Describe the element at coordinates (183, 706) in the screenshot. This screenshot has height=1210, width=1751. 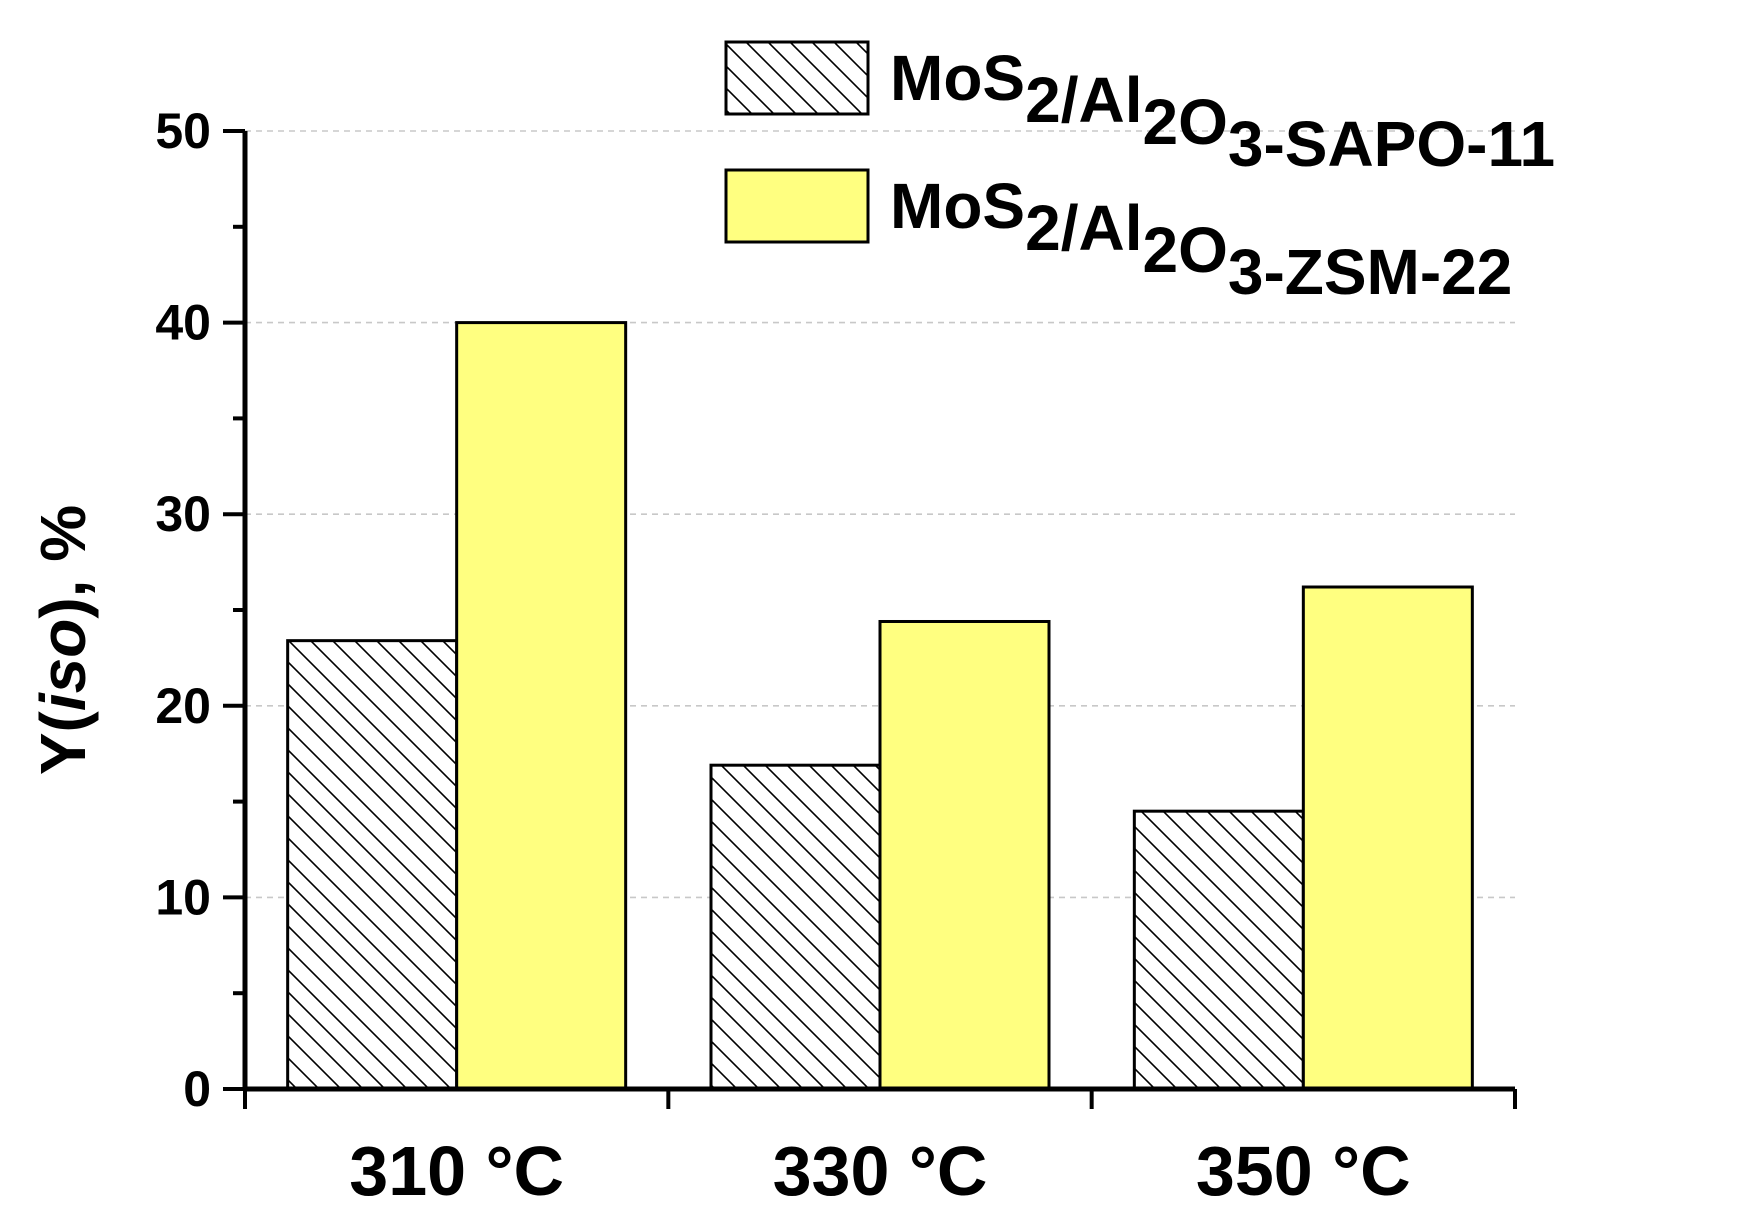
I see `y-tick-label: 20` at that location.